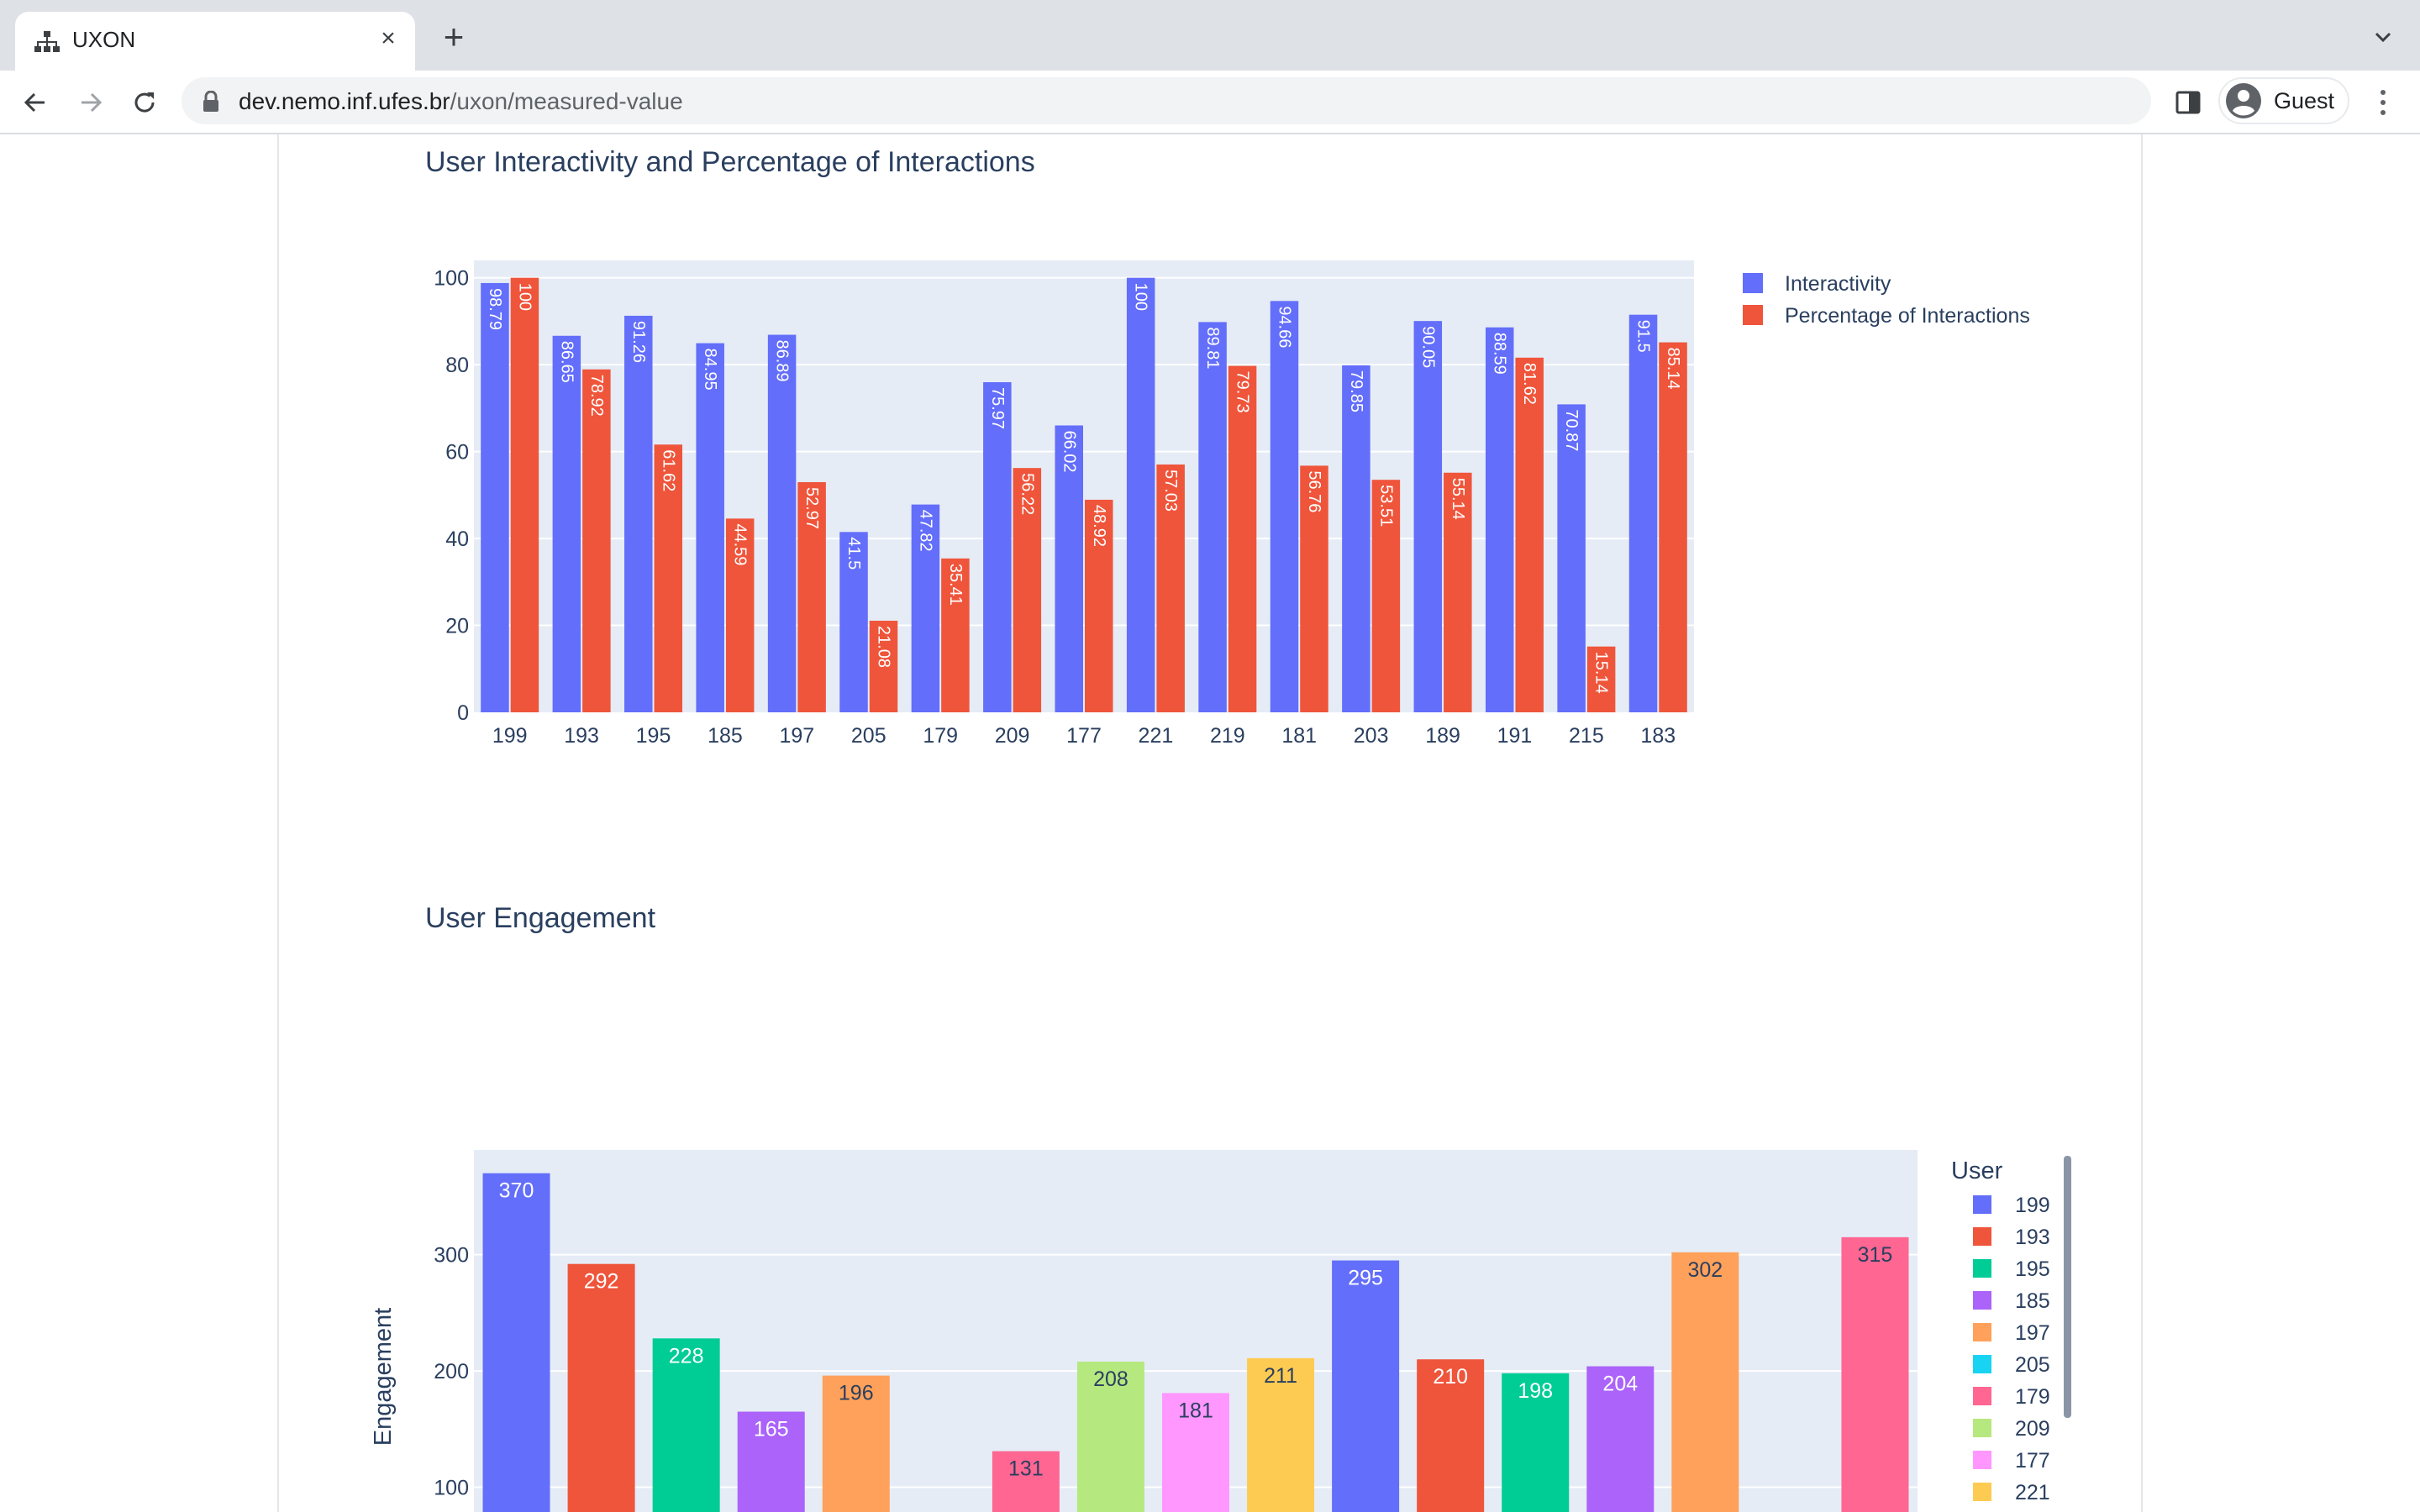 This screenshot has width=2420, height=1512. What do you see at coordinates (35, 102) in the screenshot?
I see `back-button` at bounding box center [35, 102].